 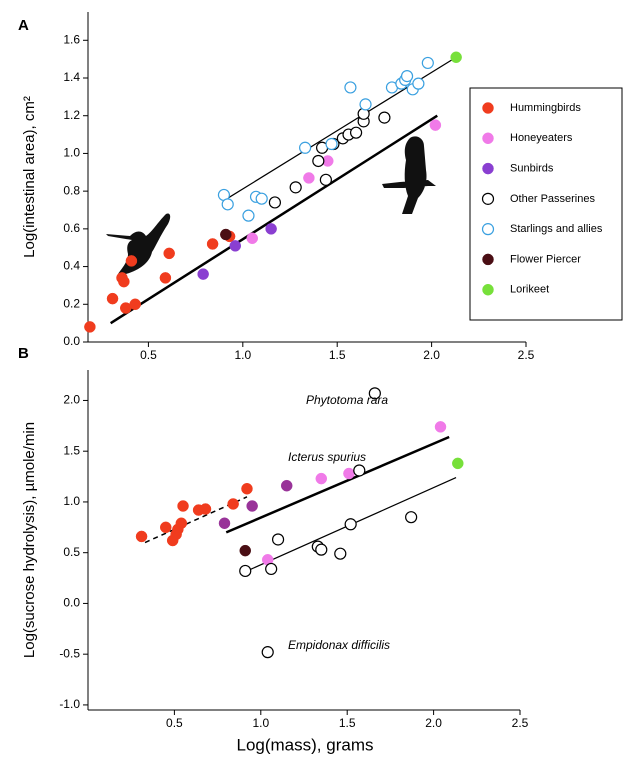 What do you see at coordinates (545, 108) in the screenshot?
I see `legend-label: Hummingbirds` at bounding box center [545, 108].